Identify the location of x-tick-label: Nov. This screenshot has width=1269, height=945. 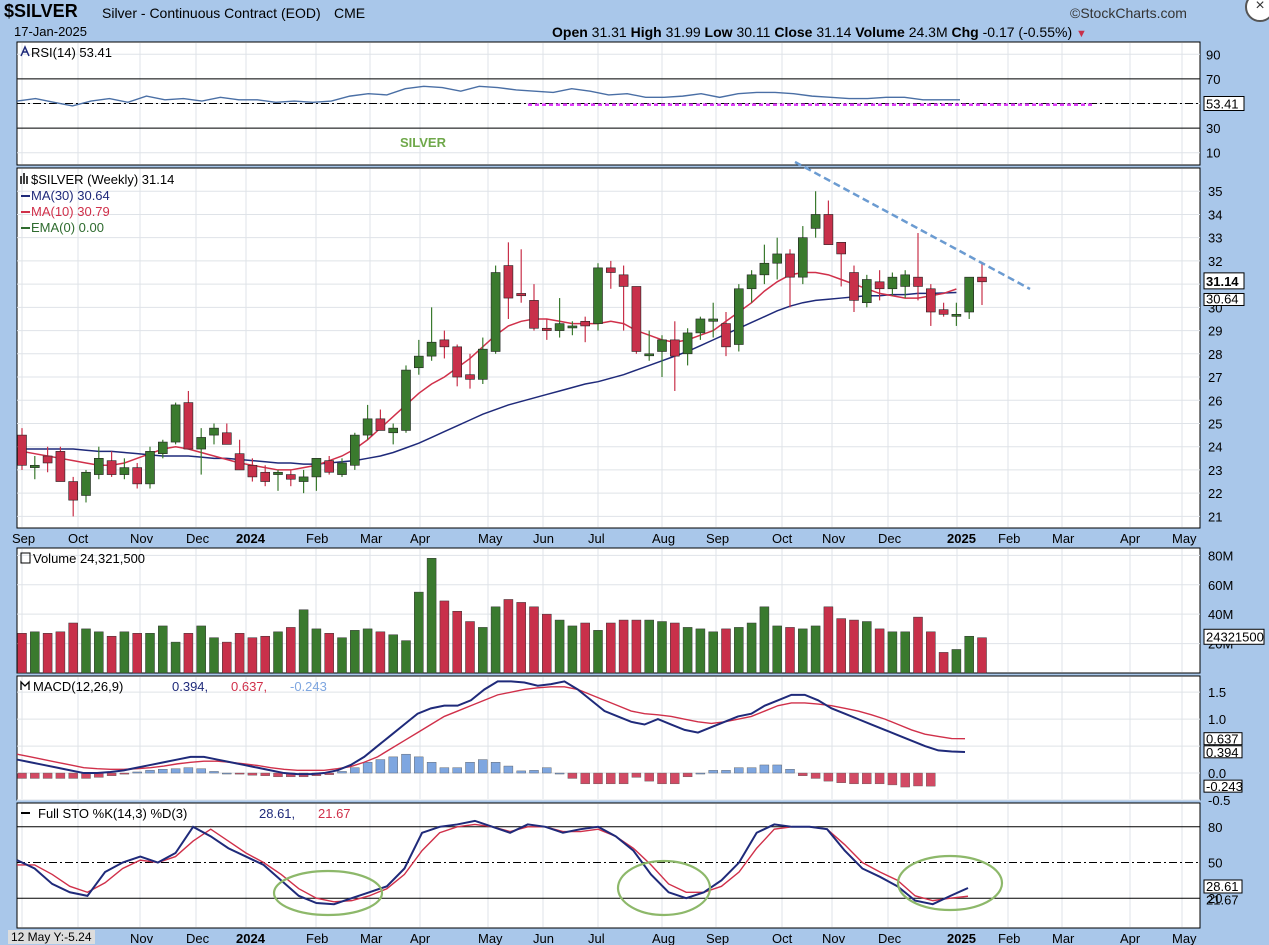
(142, 538).